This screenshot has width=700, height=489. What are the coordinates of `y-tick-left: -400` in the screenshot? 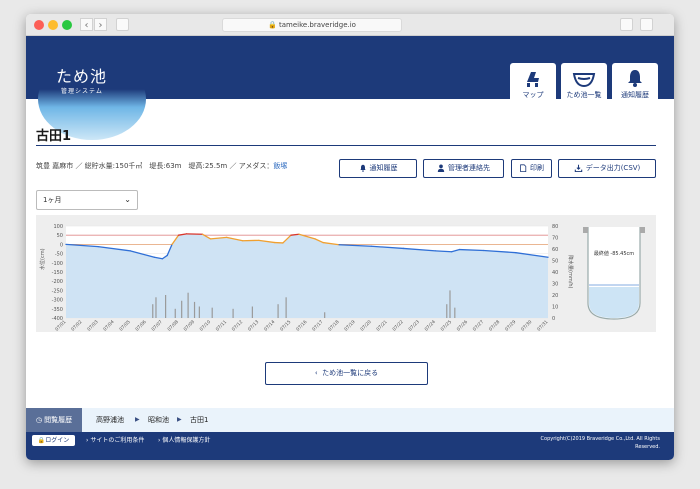 It's located at (57, 319).